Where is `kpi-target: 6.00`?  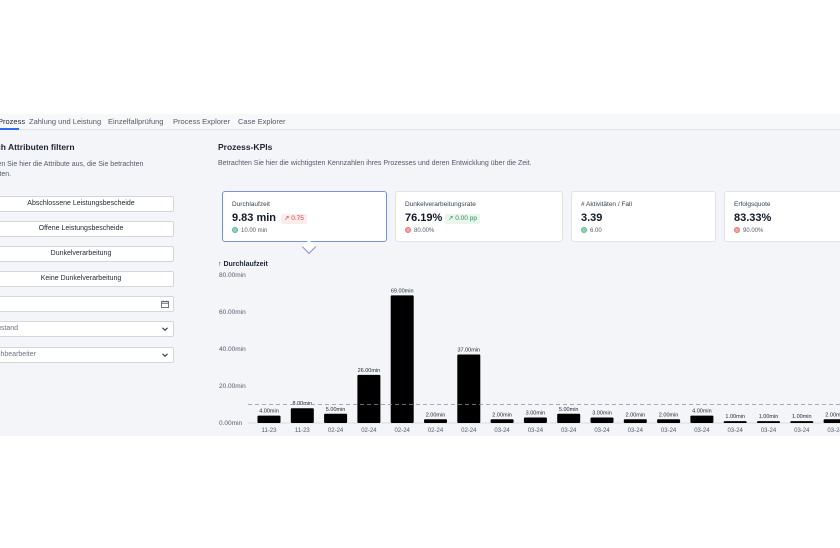 kpi-target: 6.00 is located at coordinates (591, 230).